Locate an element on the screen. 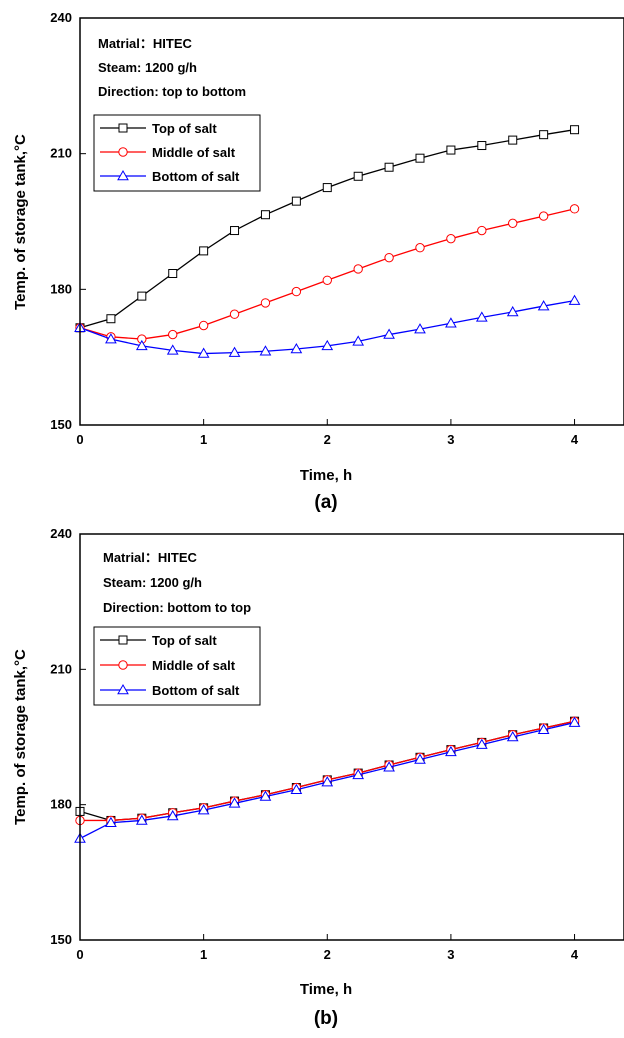 Image resolution: width=624 pixels, height=1038 pixels. x-tick-label-b-2: 2 is located at coordinates (327, 954).